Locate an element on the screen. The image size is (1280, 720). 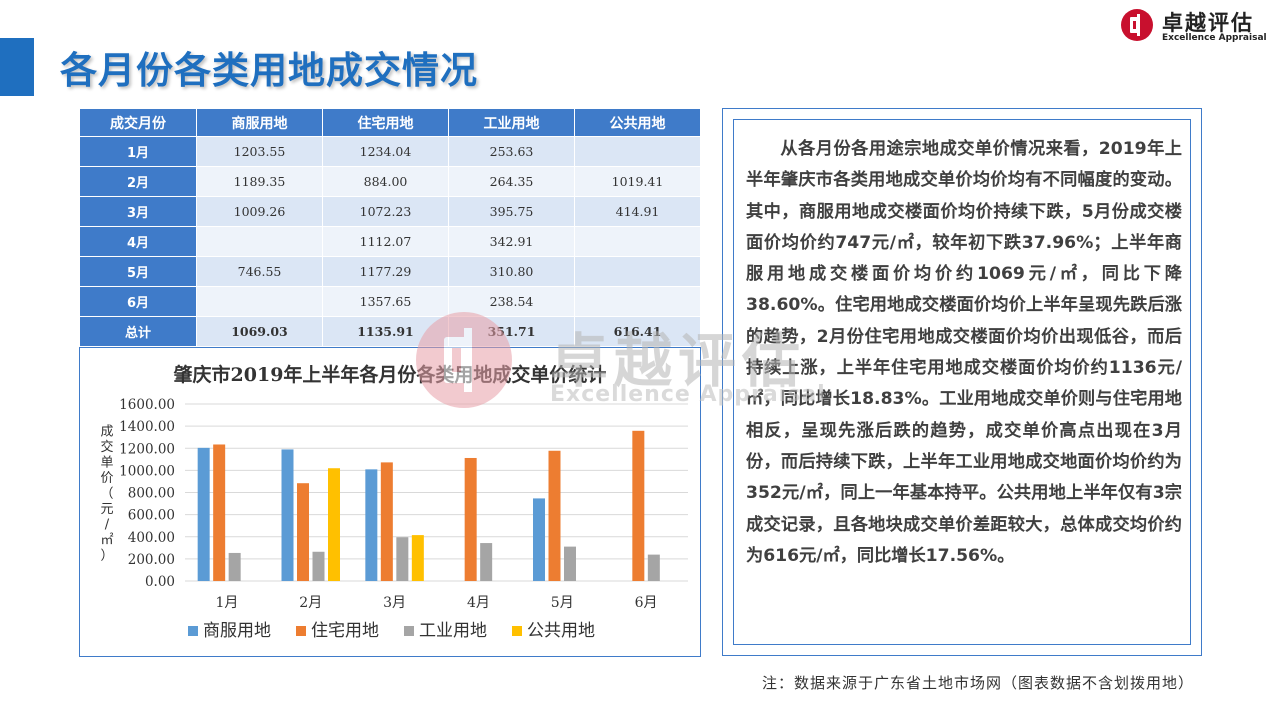
table-row: 5月 746.55 1177.29 310.80 is located at coordinates (390, 271).